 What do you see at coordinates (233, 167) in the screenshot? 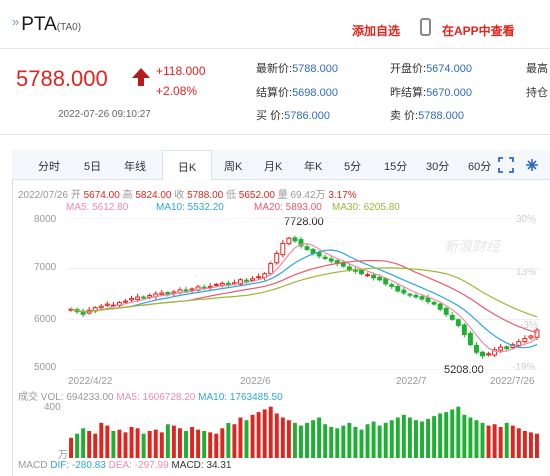
I see `tab-weekly-k: 周K` at bounding box center [233, 167].